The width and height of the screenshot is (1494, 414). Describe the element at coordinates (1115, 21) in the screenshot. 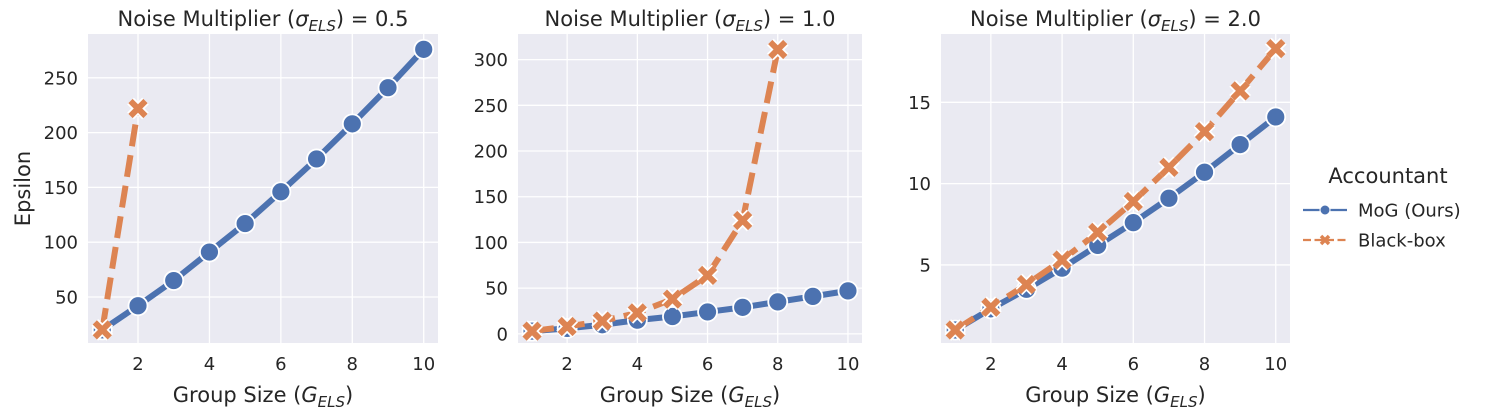

I see `panel-title: Noise Multiplier (σELS) = 2.0` at that location.